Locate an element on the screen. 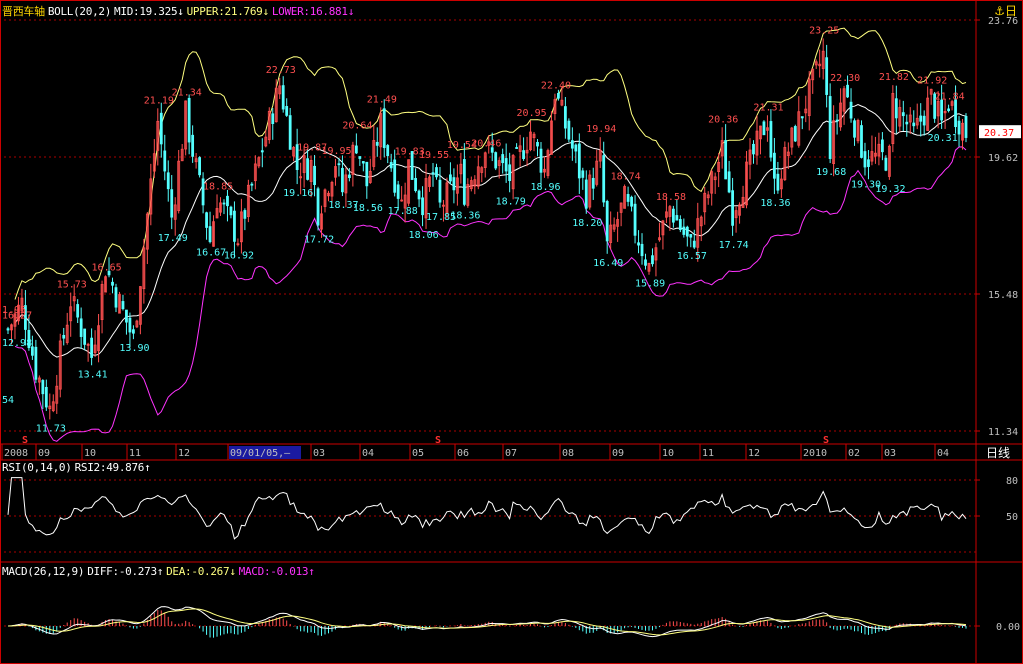 The image size is (1023, 664). period-label: 日线 is located at coordinates (998, 453).